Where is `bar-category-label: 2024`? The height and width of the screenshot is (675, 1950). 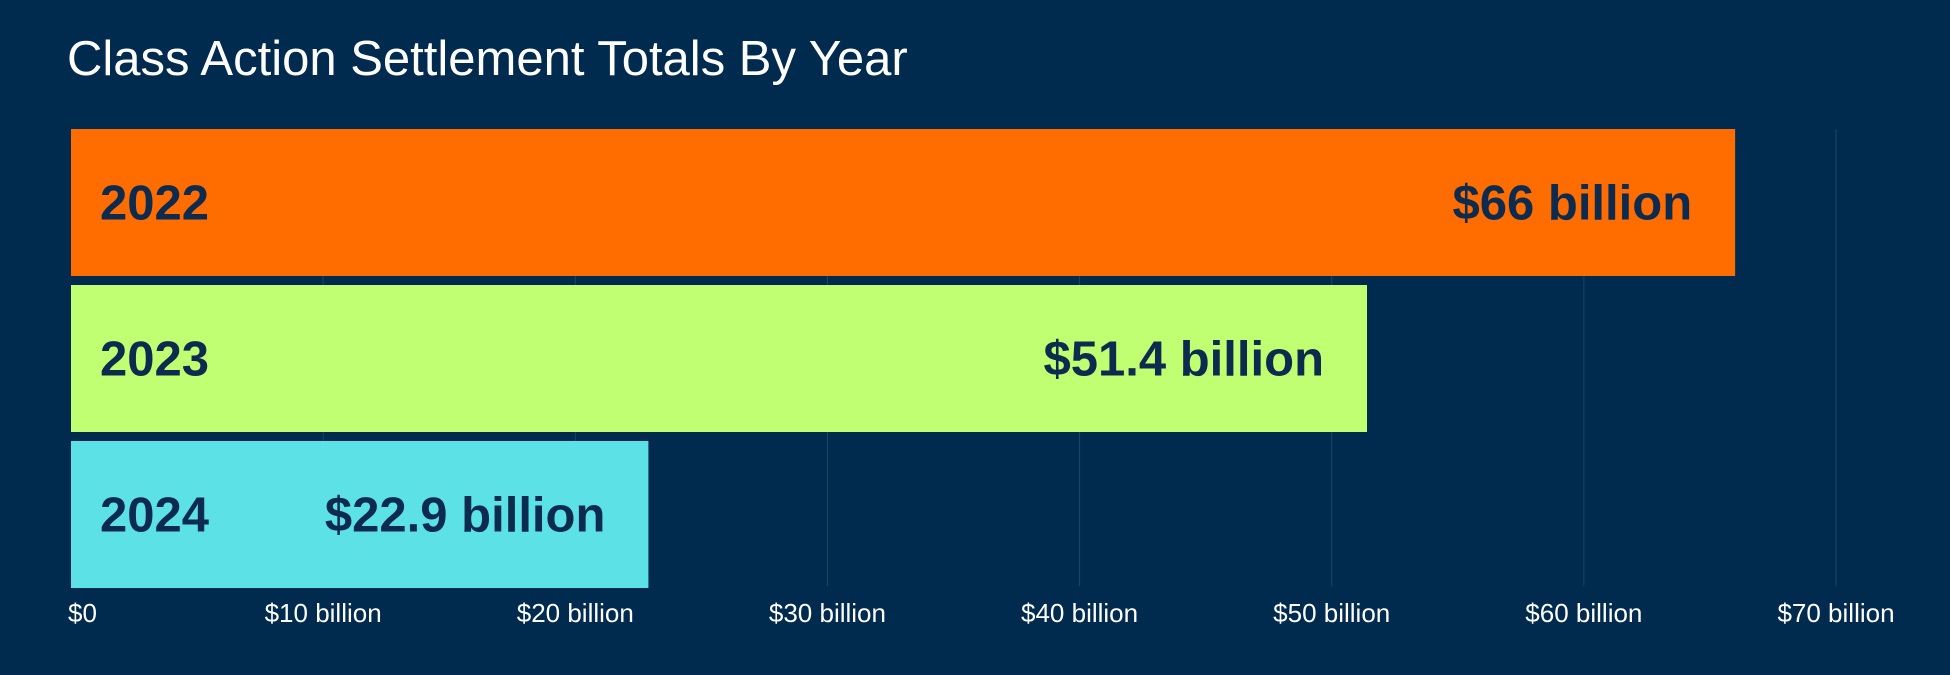 bar-category-label: 2024 is located at coordinates (154, 516).